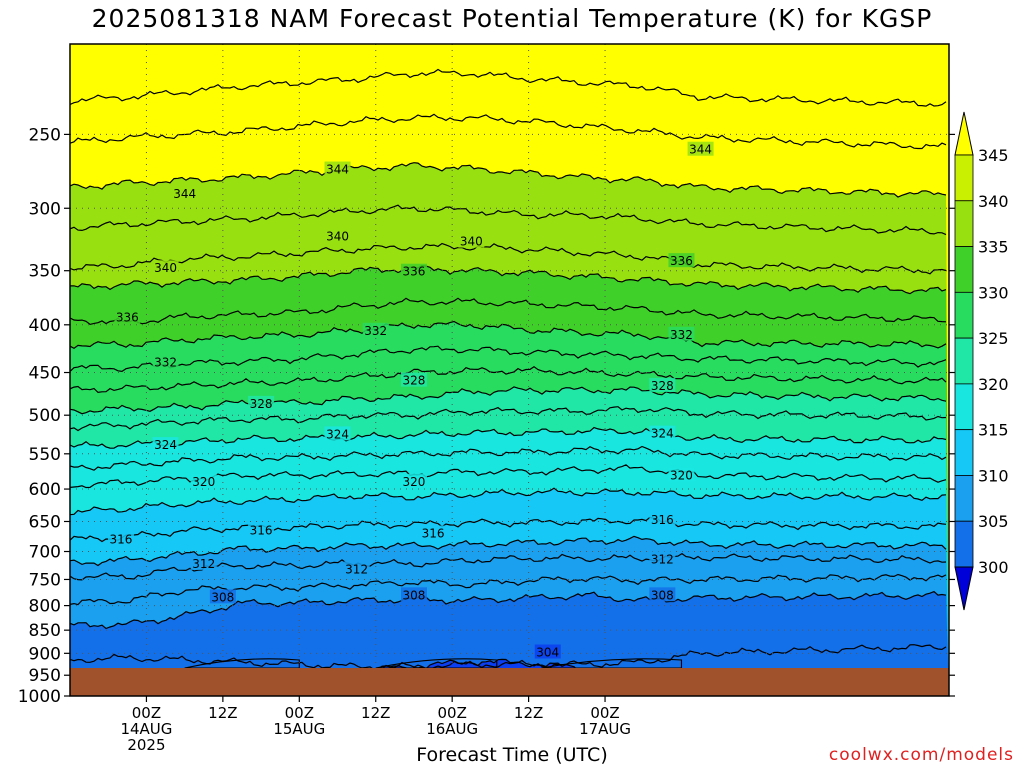  I want to click on colorbar-tick-label: 305, so click(993, 521).